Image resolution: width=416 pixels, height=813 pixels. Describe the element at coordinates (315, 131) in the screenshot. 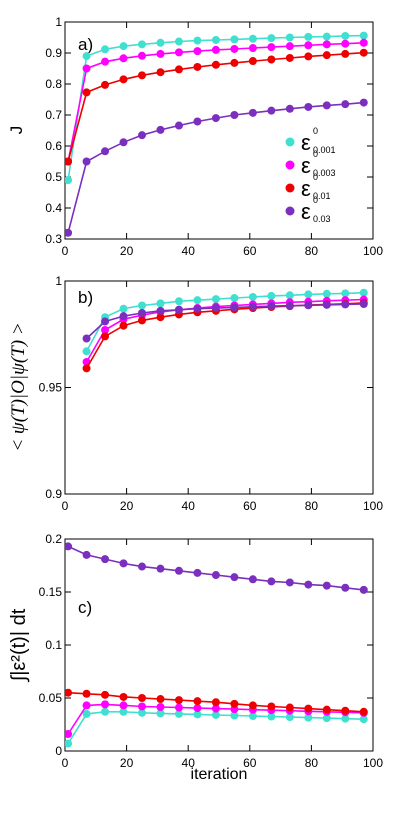

I see `legend-superscript: 0` at that location.